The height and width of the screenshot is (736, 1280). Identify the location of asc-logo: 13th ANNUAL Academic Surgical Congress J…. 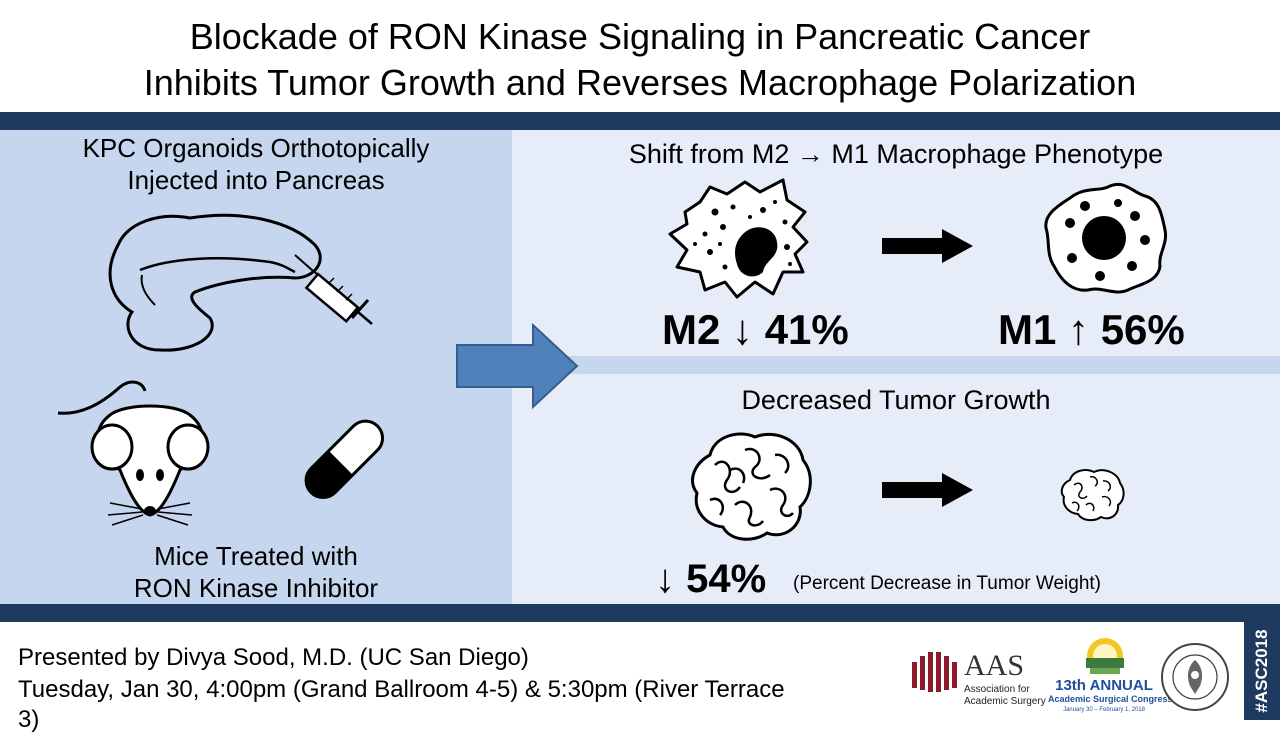
(1110, 676).